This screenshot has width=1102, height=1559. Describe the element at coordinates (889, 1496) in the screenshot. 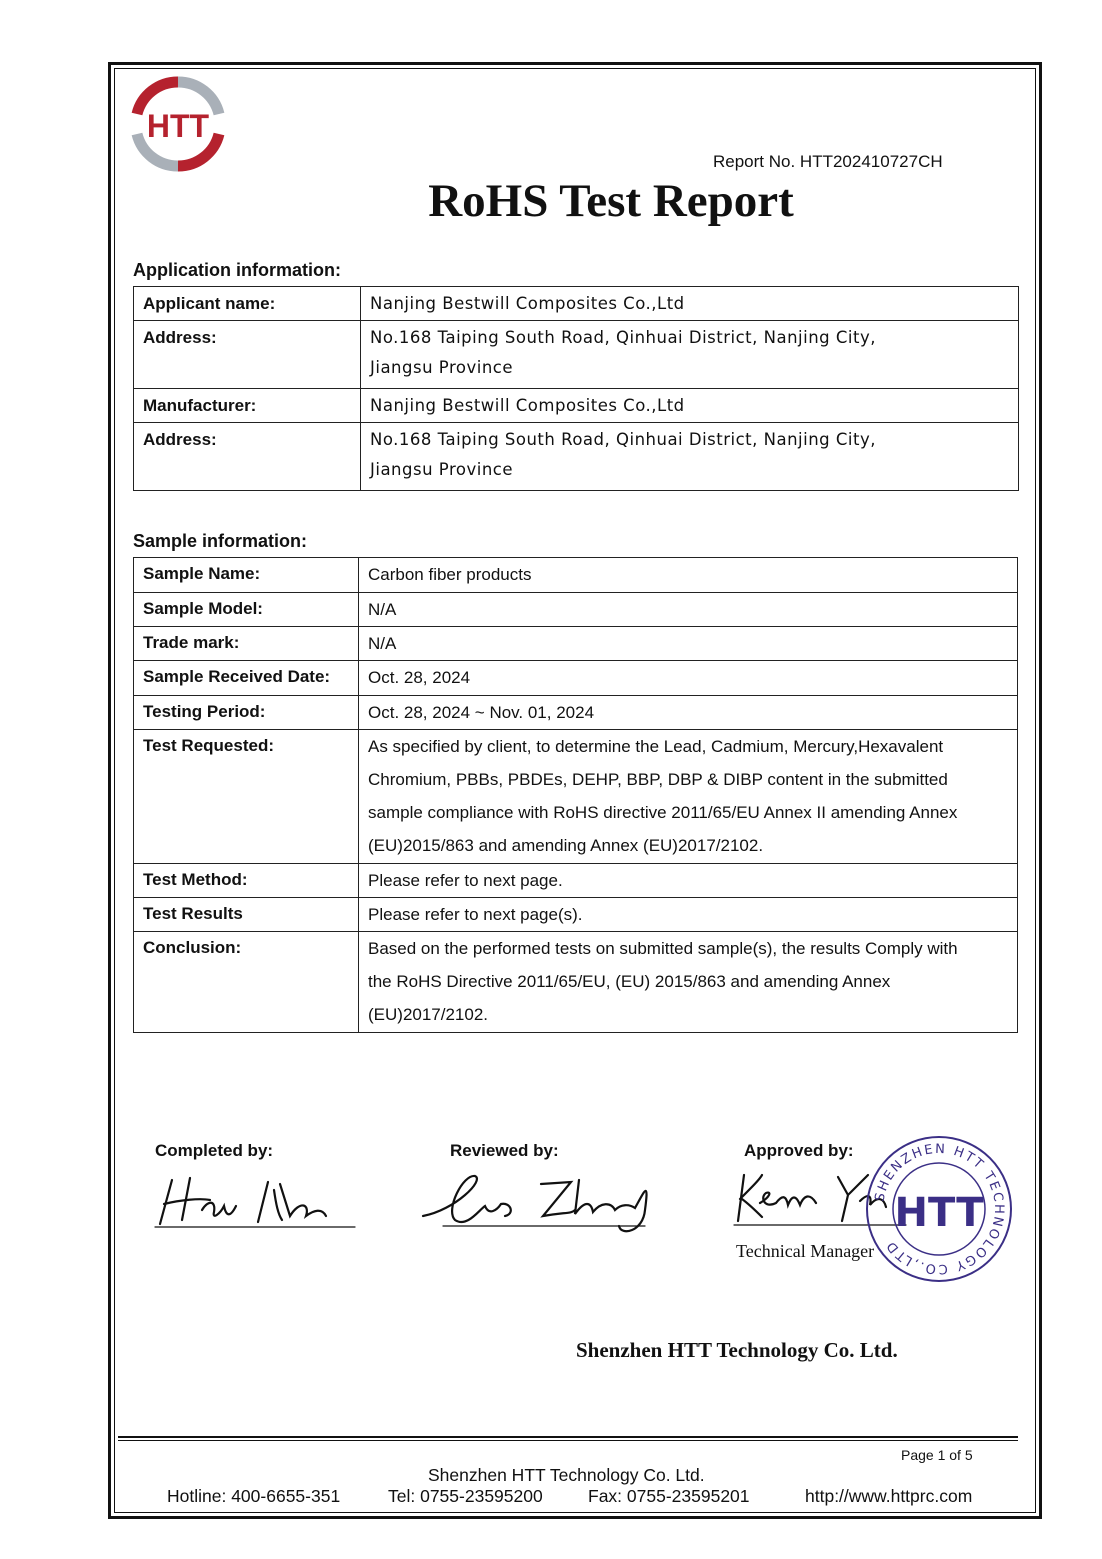

I see `footer-website-link: http://www.httprc.com` at that location.